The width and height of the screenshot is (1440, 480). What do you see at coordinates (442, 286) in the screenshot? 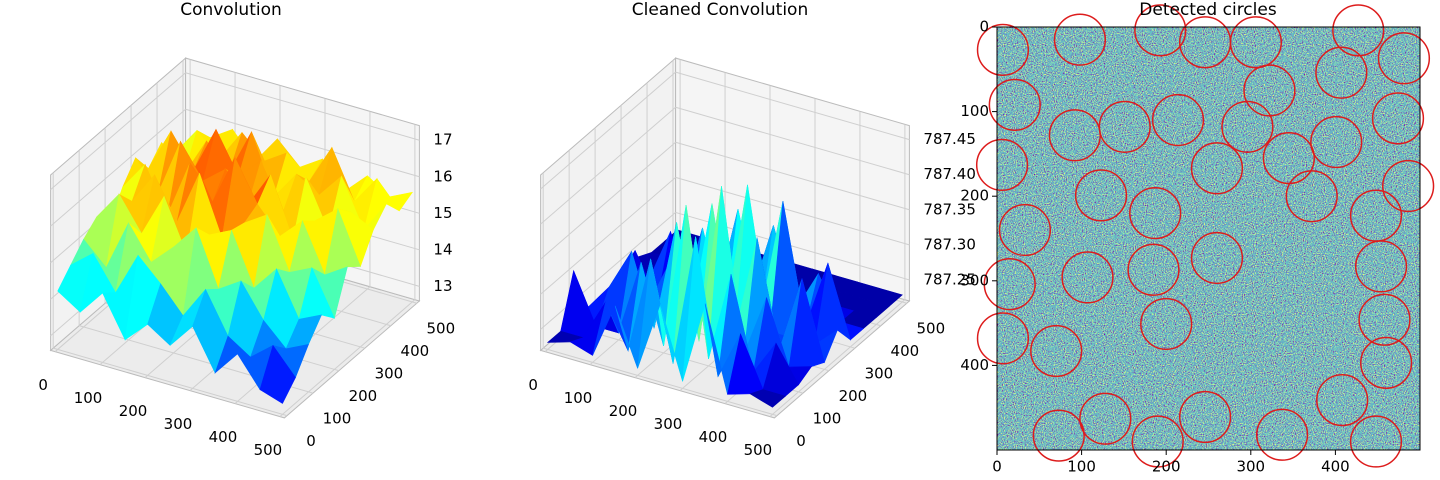
I see `z-tick-label: 13` at bounding box center [442, 286].